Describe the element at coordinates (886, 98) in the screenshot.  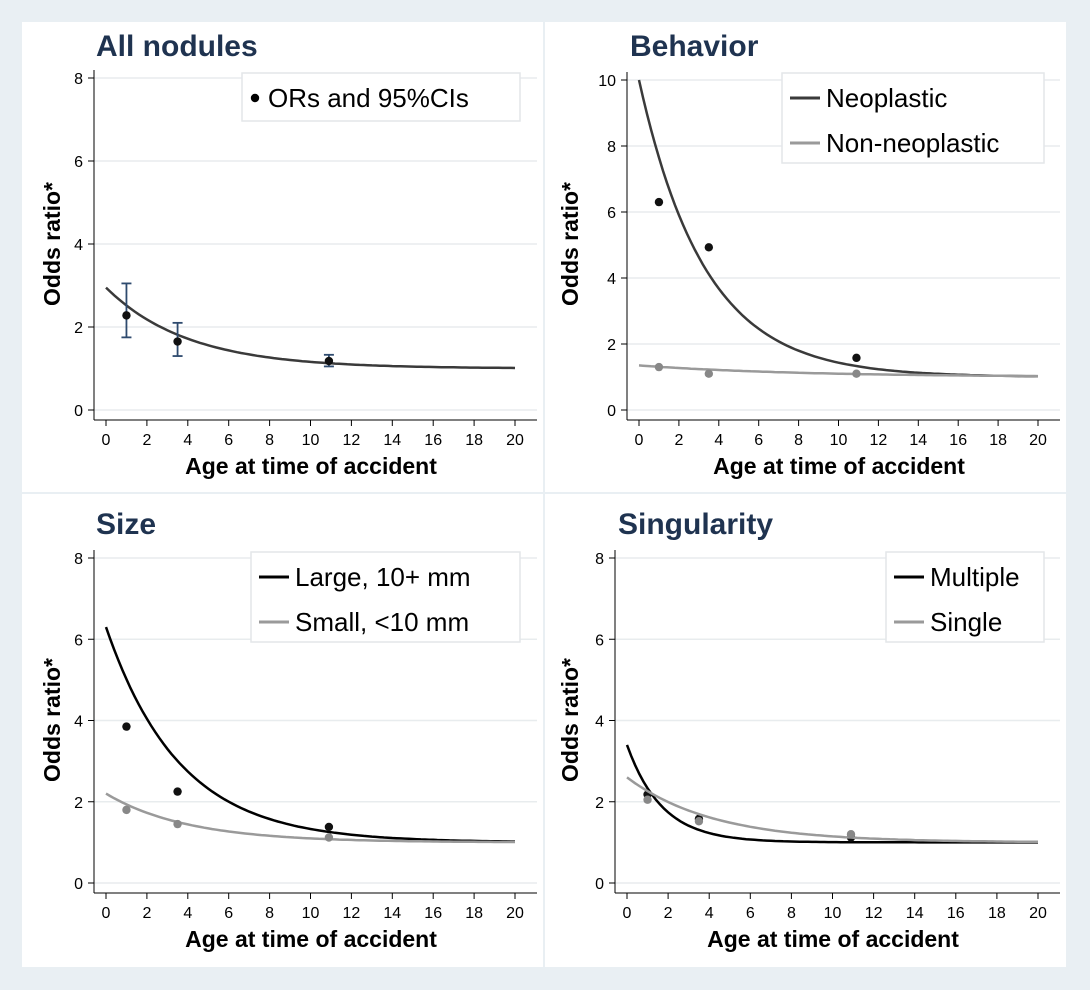
I see `legend-label: Neoplastic` at that location.